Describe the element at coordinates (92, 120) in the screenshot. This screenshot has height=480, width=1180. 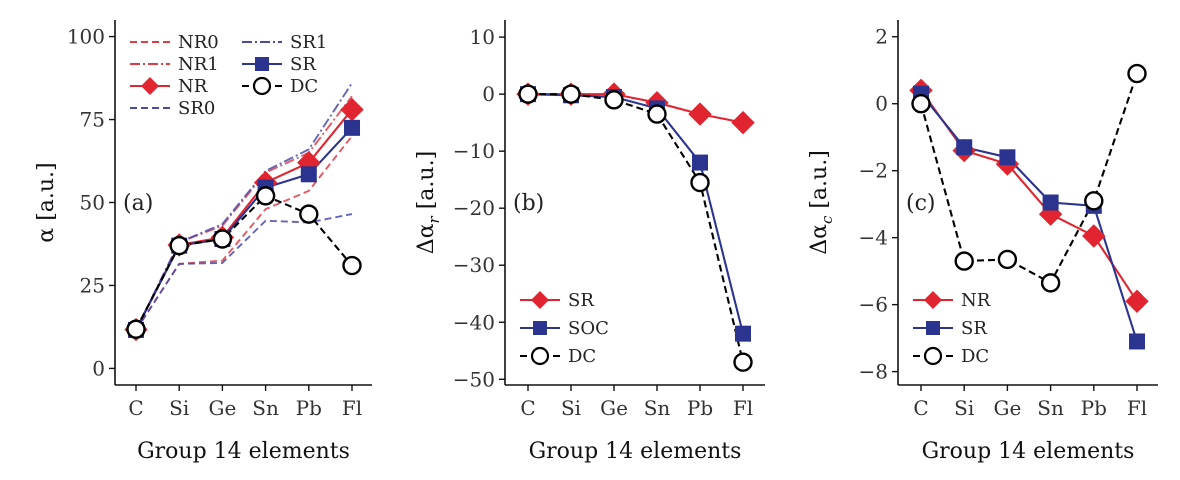
I see `y-tick-label: 75` at that location.